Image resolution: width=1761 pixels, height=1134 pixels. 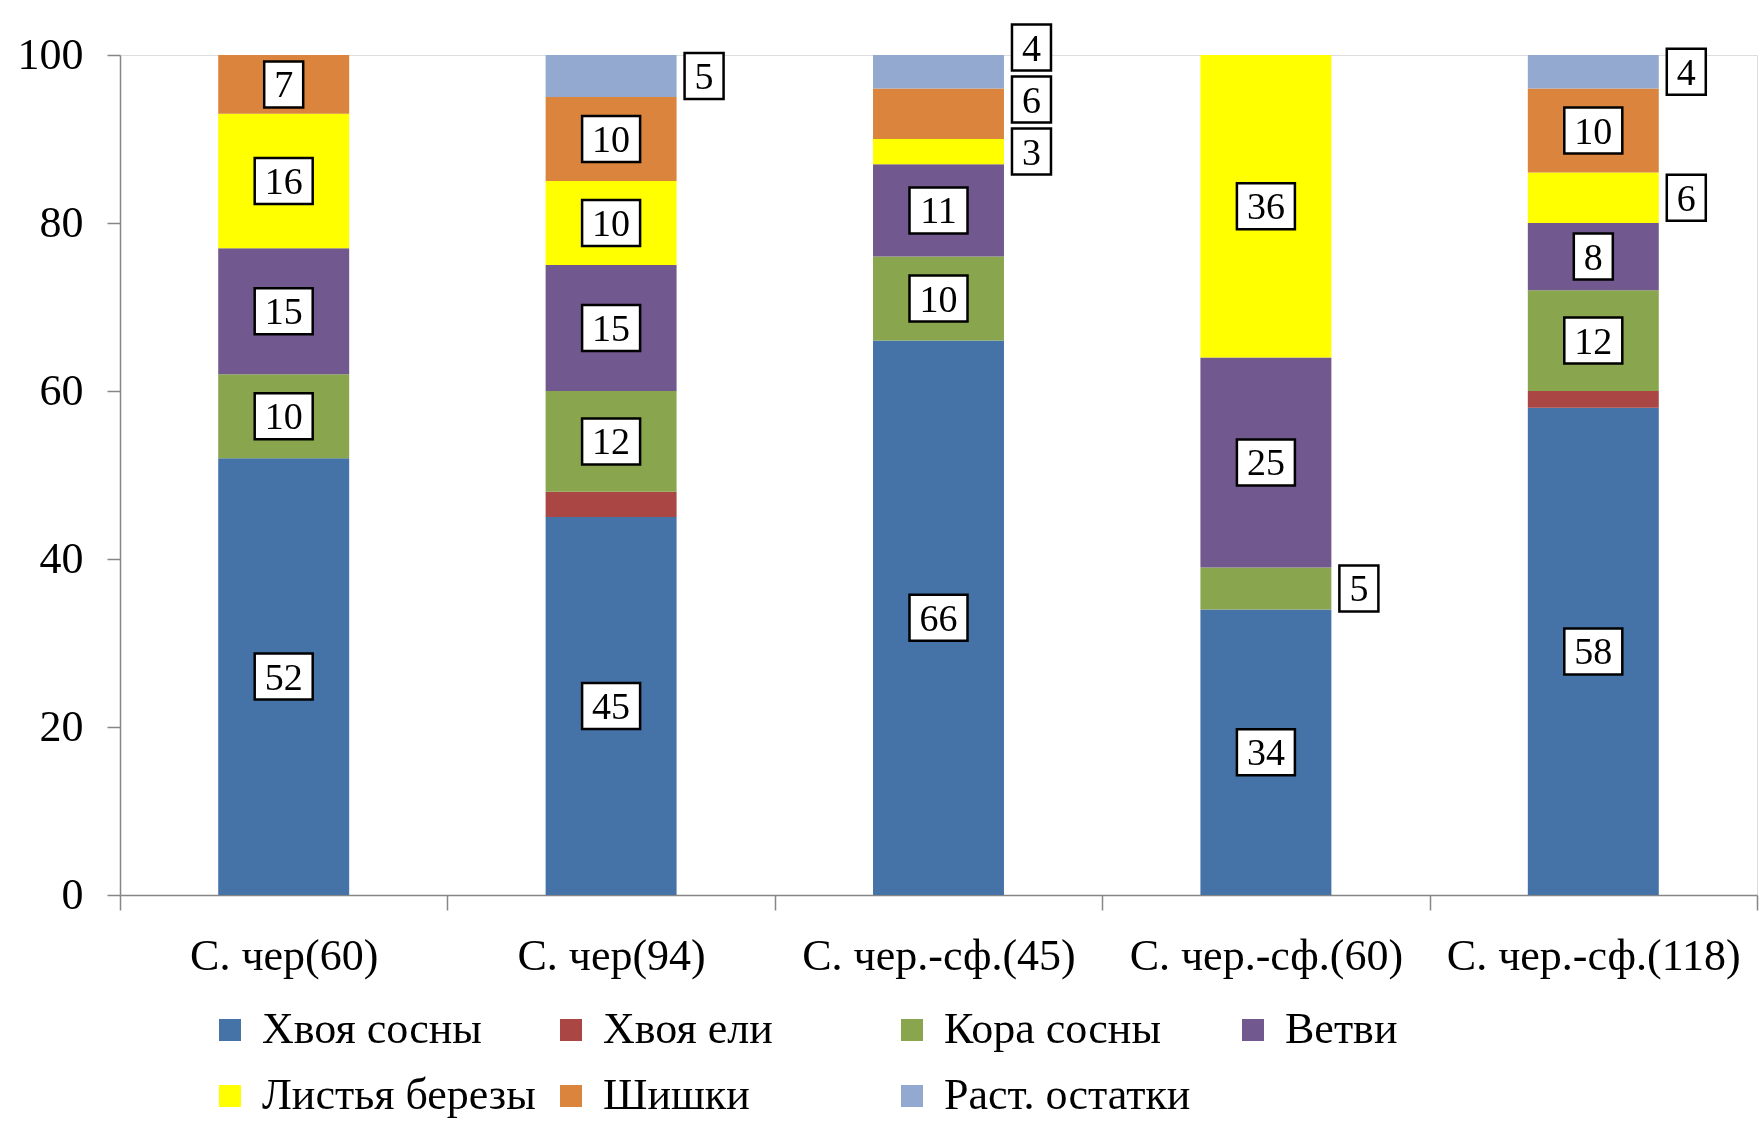 I want to click on data-label: 34, so click(x=1265, y=752).